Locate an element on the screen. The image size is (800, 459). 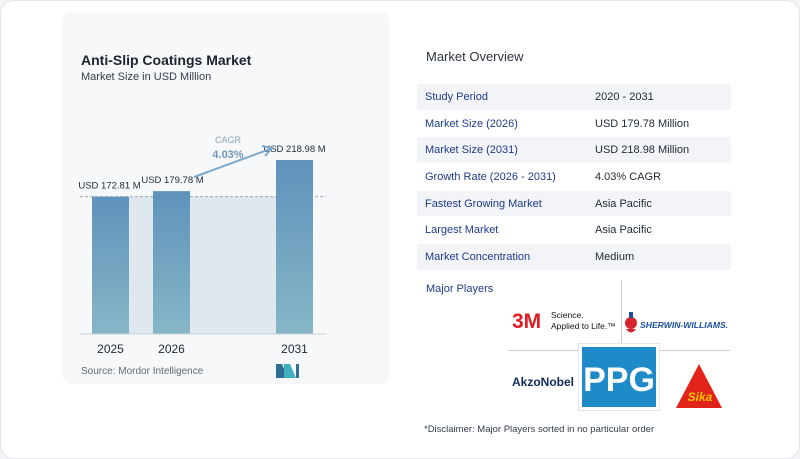
data-label: USD 172.81 M is located at coordinates (109, 186).